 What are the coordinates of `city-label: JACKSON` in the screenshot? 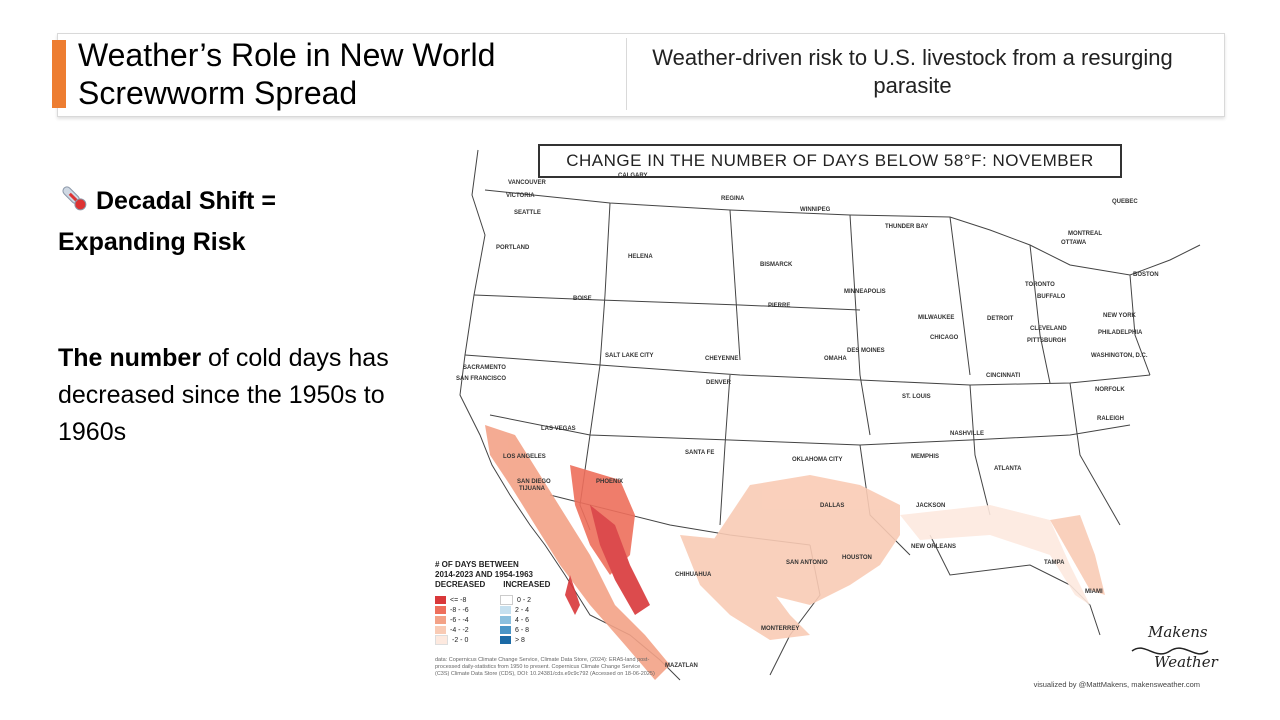 It's located at (931, 506).